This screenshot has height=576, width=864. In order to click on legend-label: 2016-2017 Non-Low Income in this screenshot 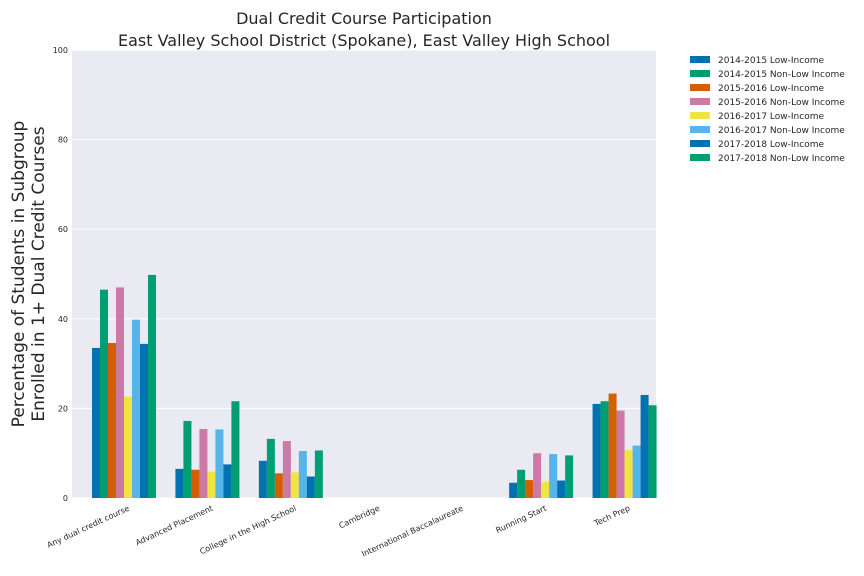, I will do `click(781, 131)`.